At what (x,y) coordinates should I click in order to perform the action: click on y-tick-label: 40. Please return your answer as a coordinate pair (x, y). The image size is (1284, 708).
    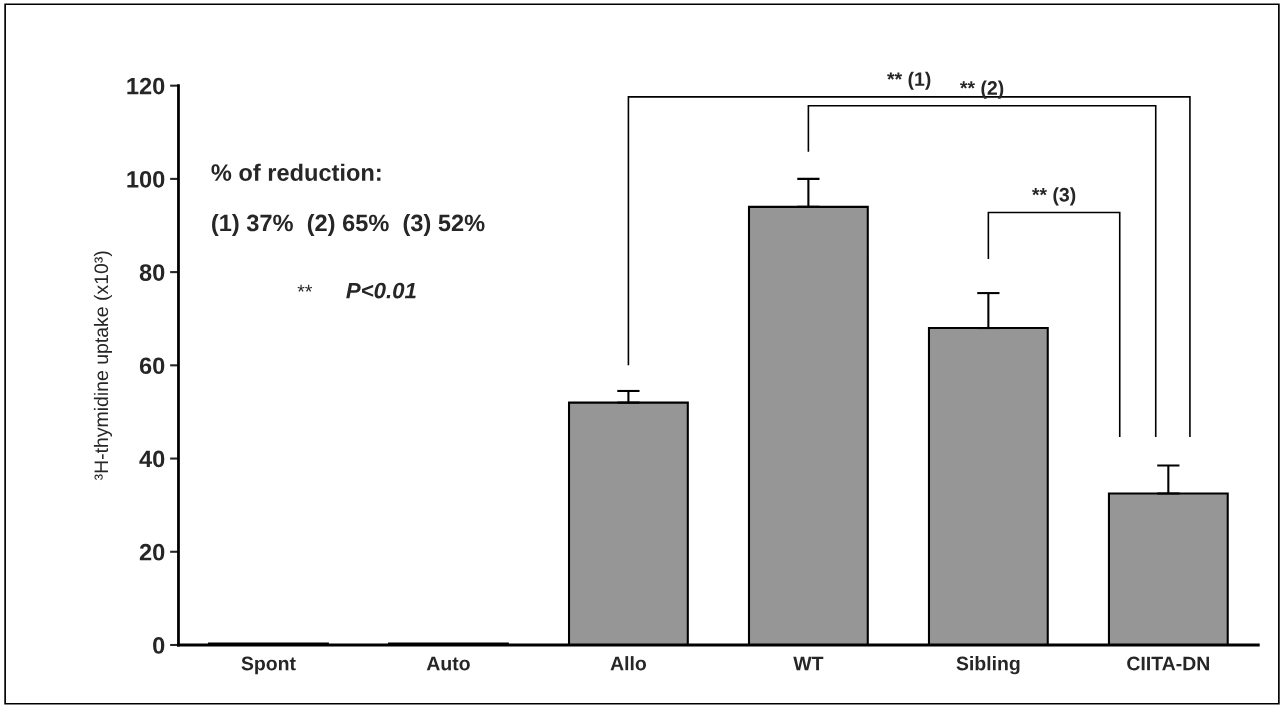
    Looking at the image, I should click on (152, 459).